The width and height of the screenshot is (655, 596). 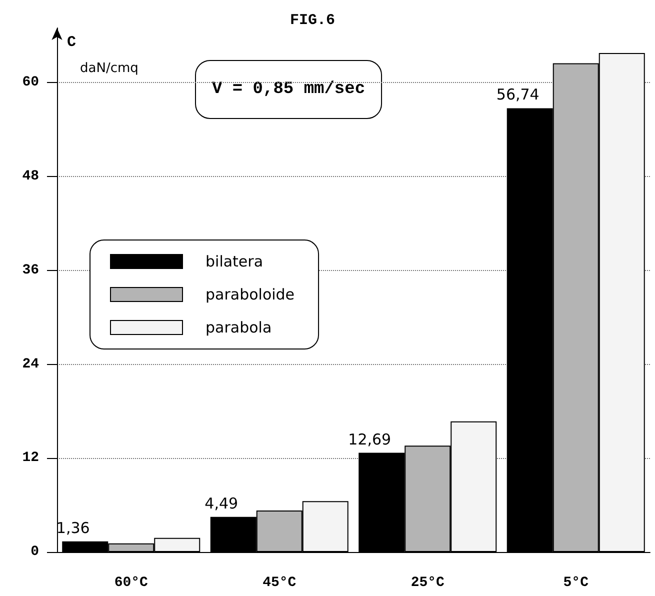 I want to click on y-tick-label: 36, so click(x=30, y=270).